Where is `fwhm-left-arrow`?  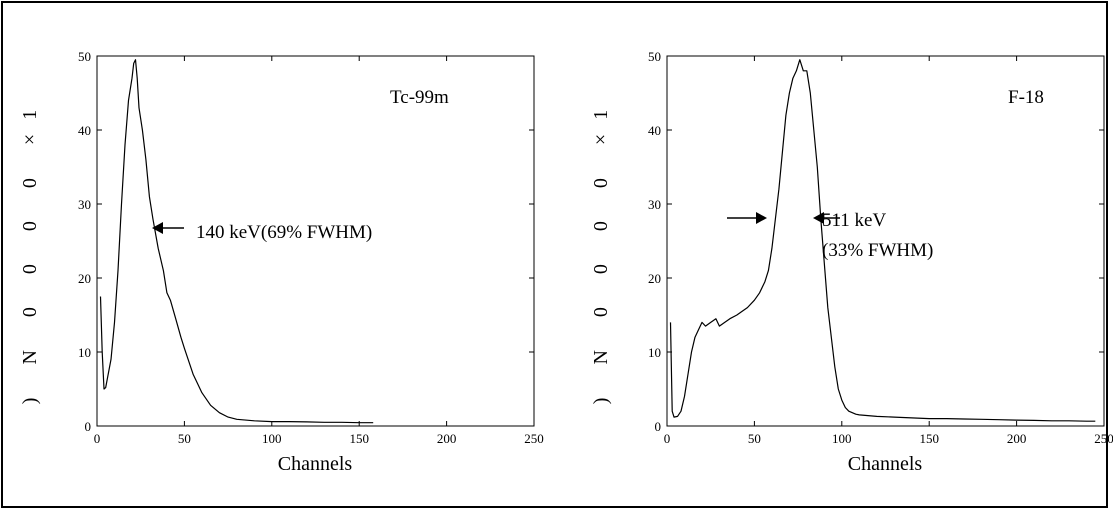
fwhm-left-arrow is located at coordinates (747, 218).